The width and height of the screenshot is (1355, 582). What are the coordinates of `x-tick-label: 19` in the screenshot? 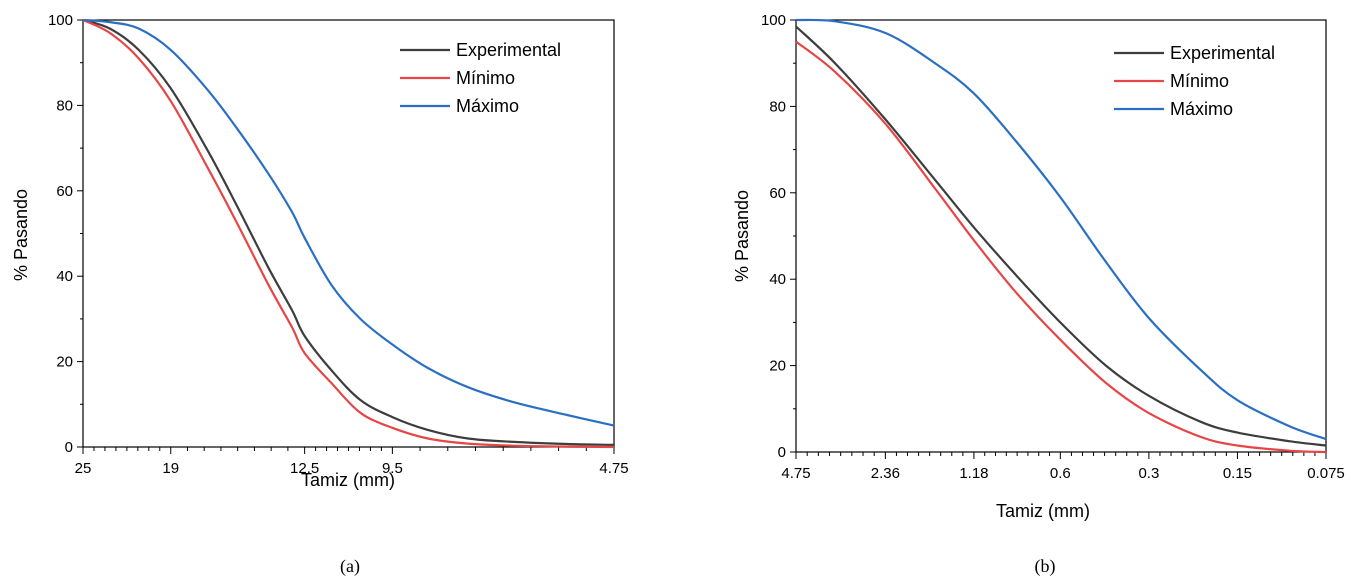 It's located at (170, 468).